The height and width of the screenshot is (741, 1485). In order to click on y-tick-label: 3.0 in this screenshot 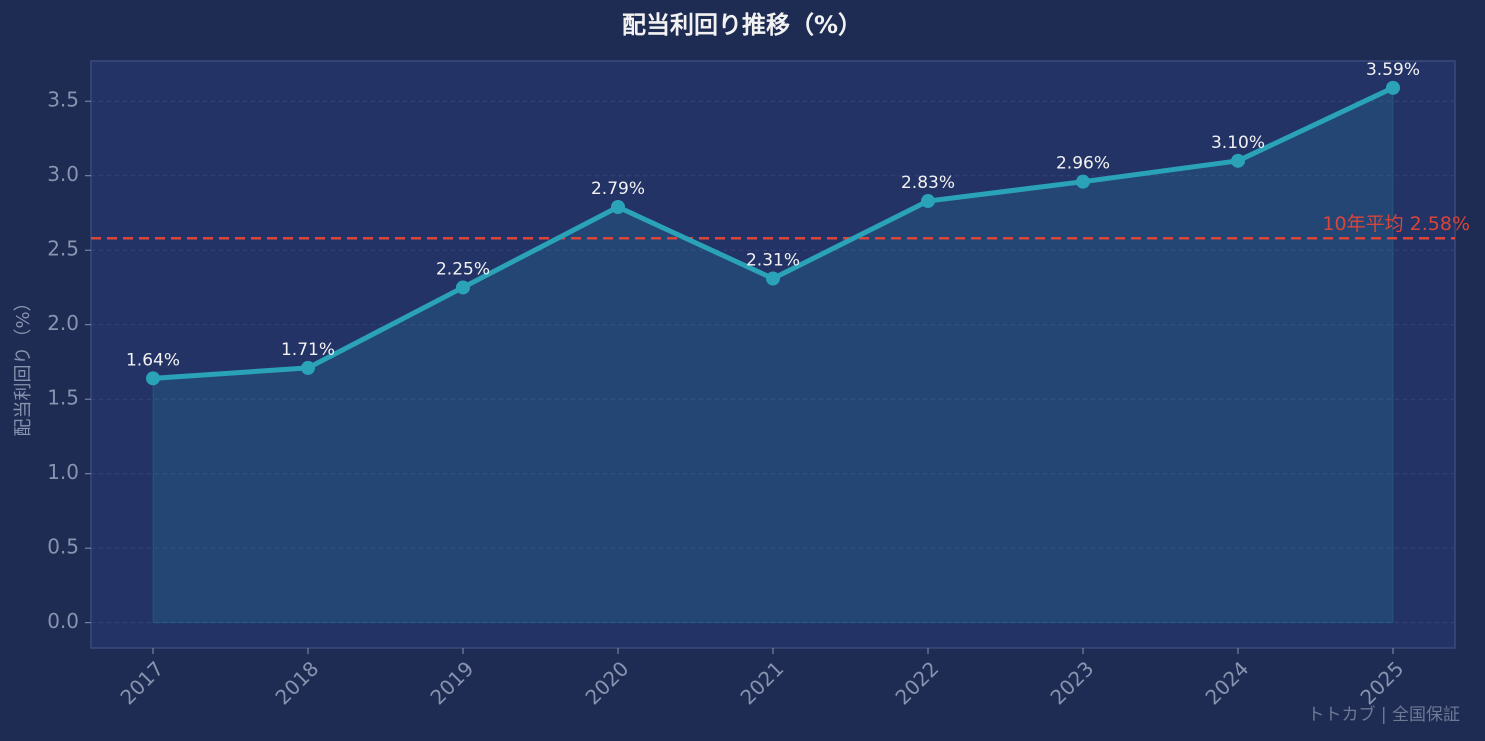, I will do `click(63, 174)`.